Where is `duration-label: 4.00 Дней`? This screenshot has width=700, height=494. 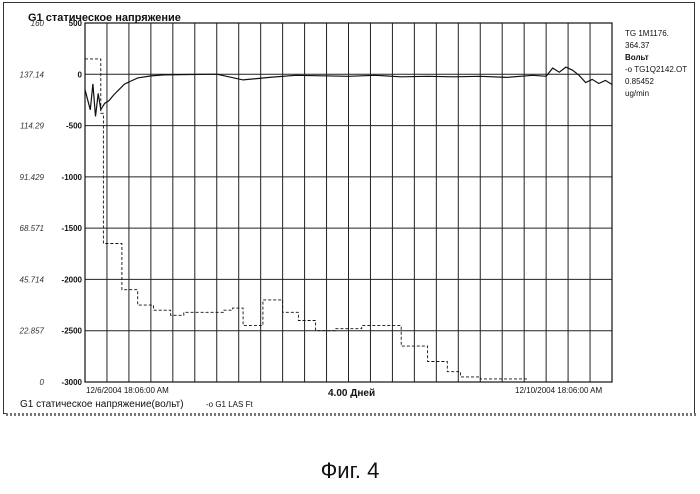
duration-label: 4.00 Дней is located at coordinates (351, 393).